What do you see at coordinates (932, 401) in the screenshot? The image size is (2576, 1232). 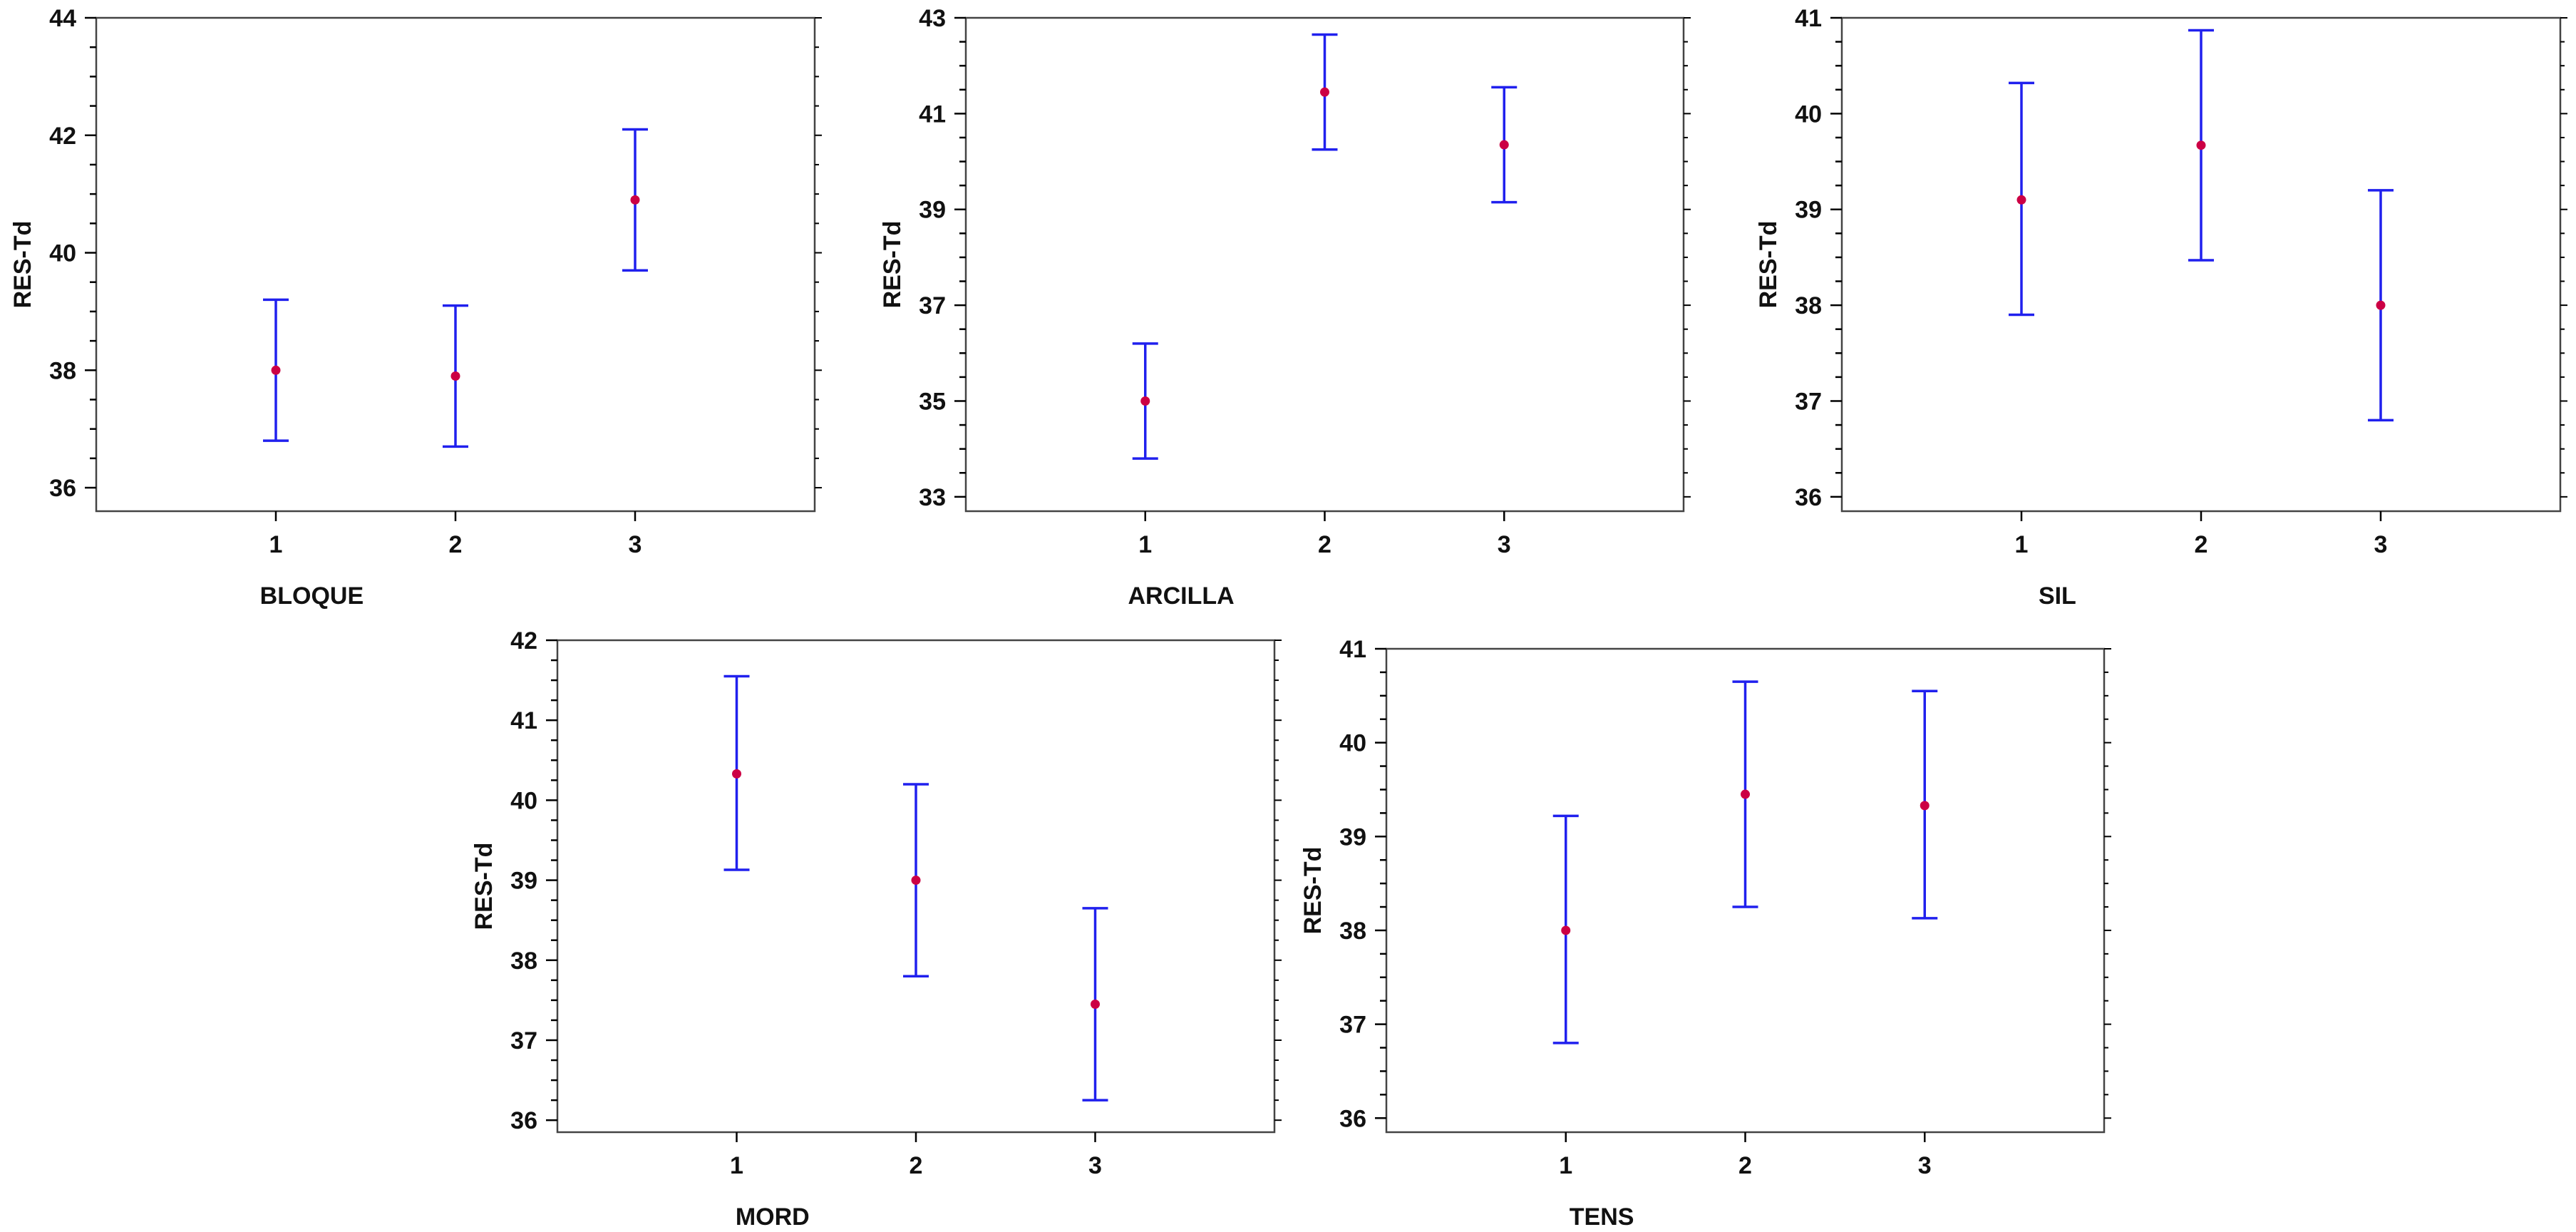 I see `y-tick-label: 35` at bounding box center [932, 401].